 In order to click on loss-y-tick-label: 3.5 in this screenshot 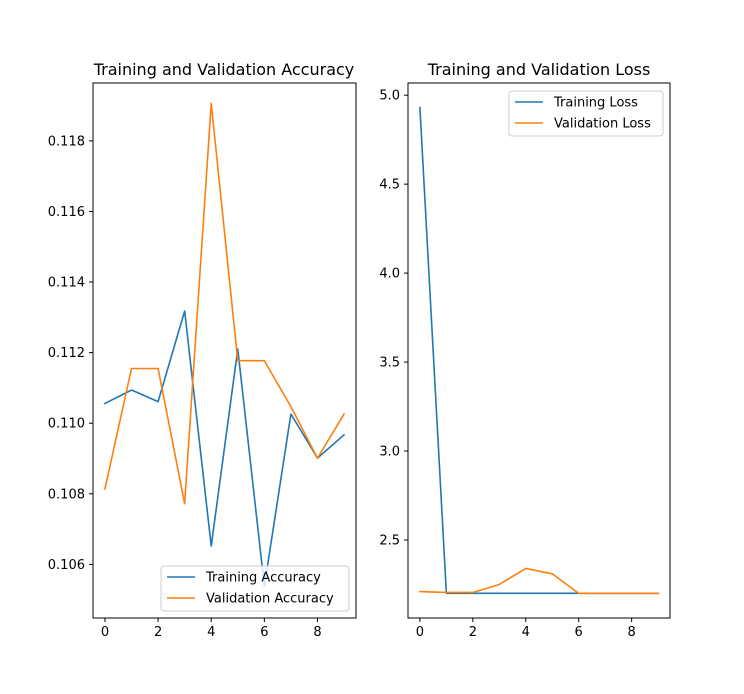, I will do `click(389, 363)`.